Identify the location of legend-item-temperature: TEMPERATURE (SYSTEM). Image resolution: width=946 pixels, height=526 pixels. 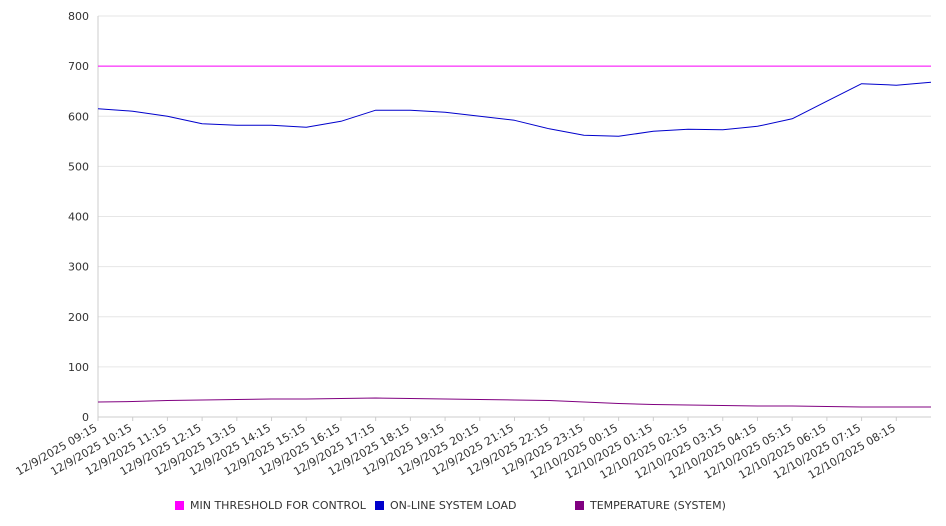
(650, 505).